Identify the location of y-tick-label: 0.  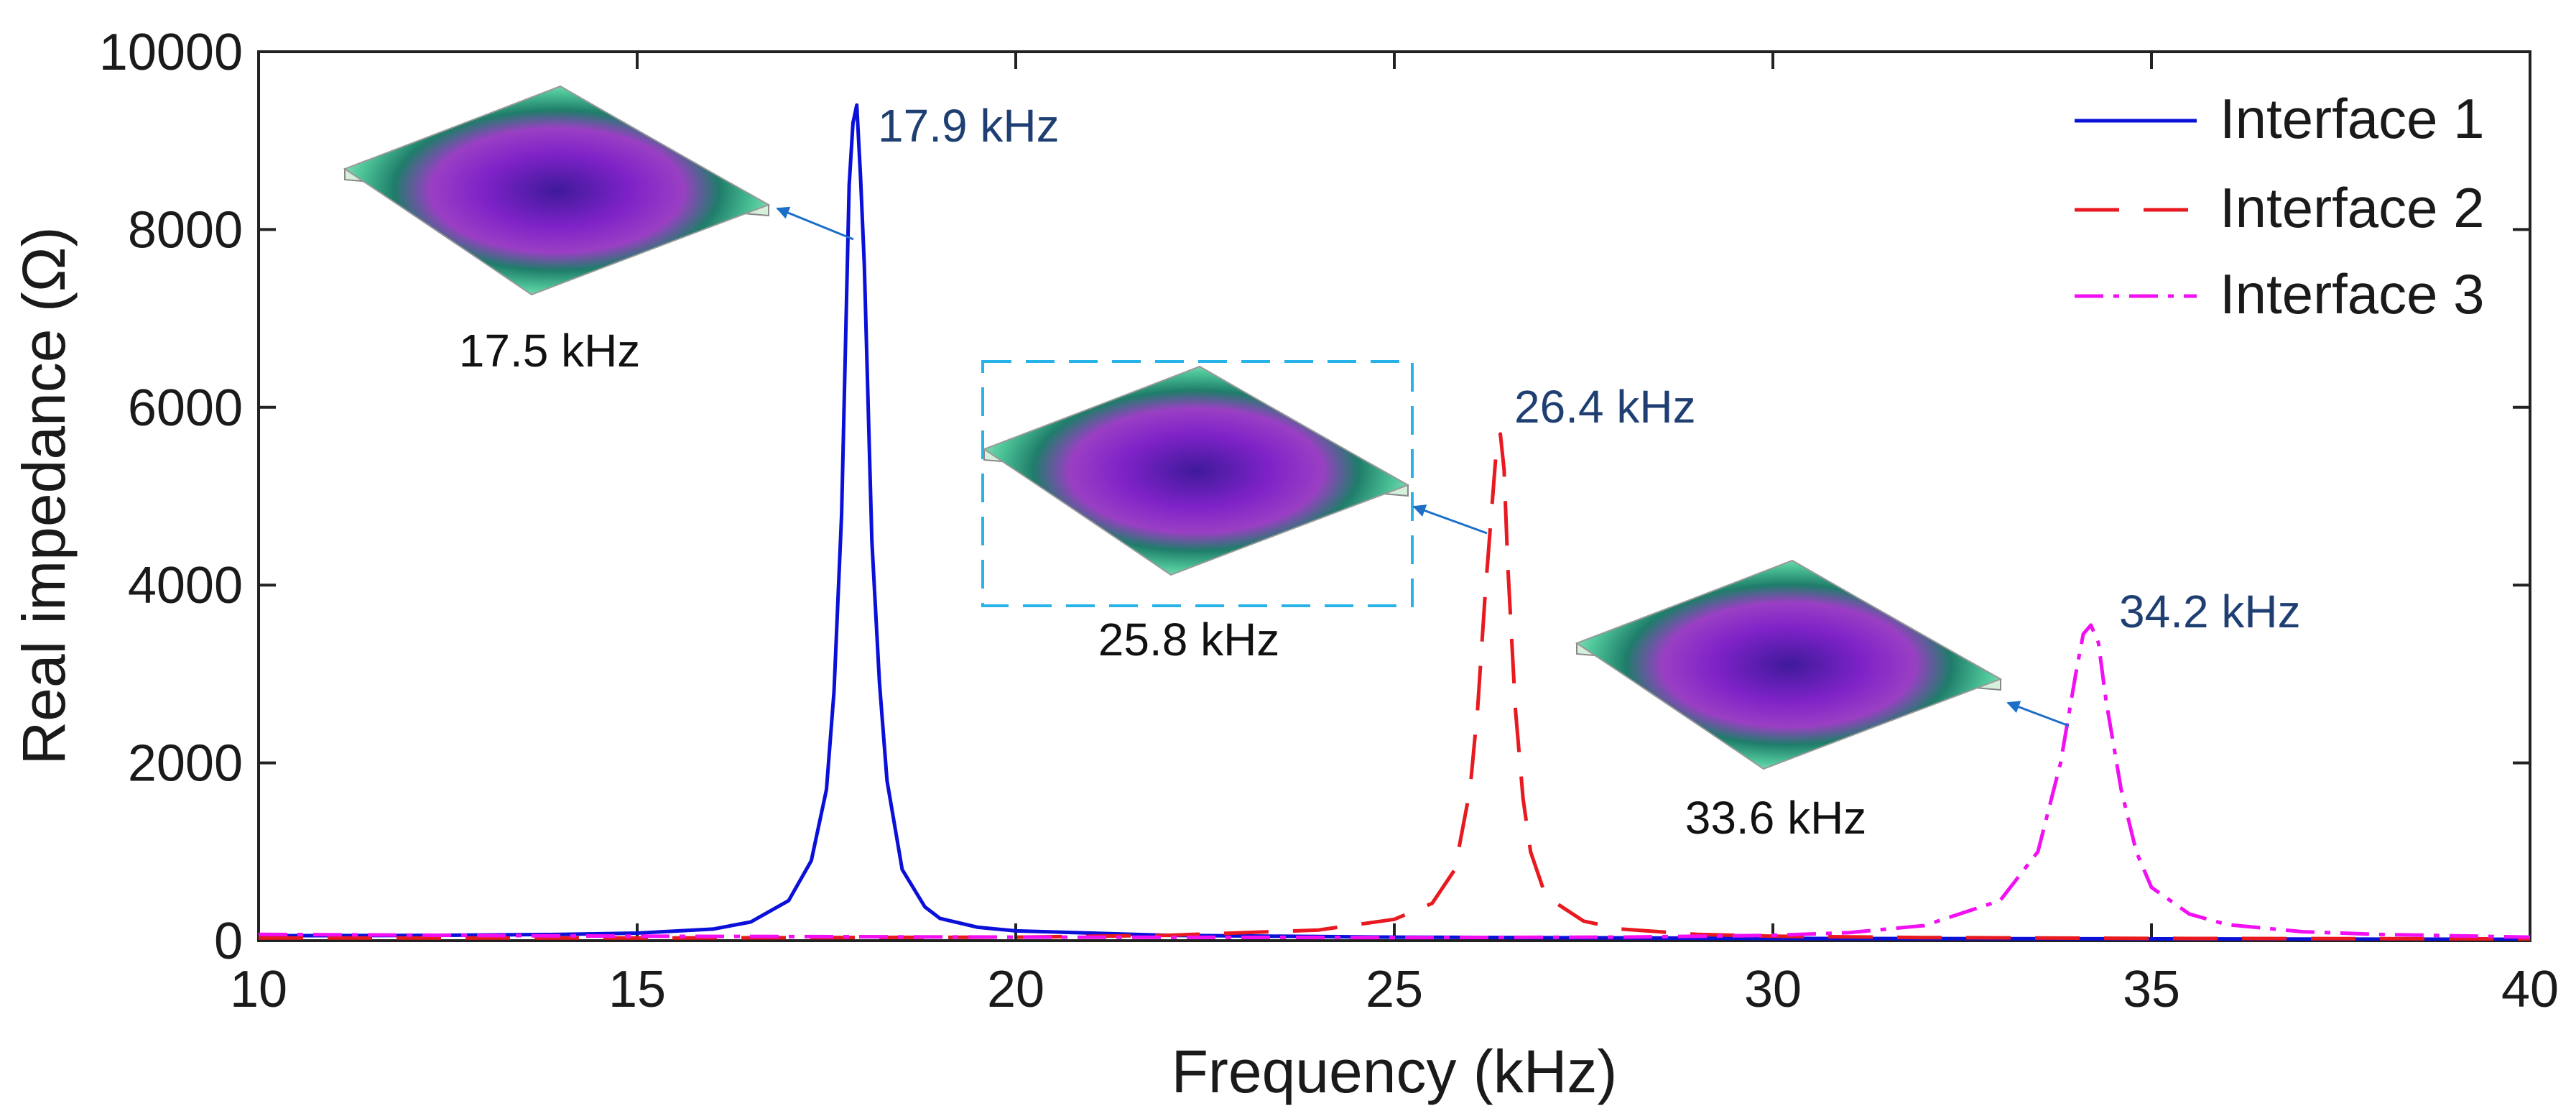
(228, 941).